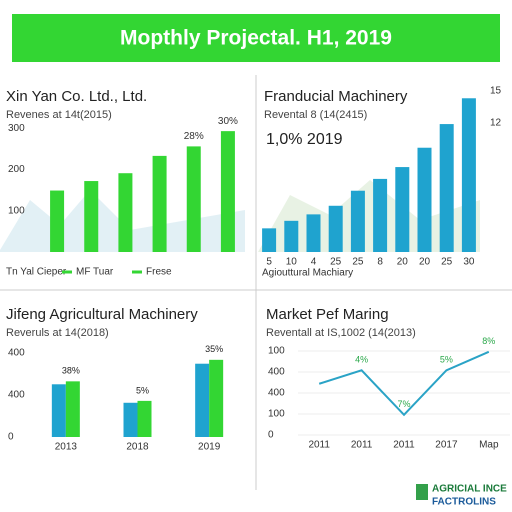 This screenshot has height=512, width=512. What do you see at coordinates (341, 333) in the screenshot?
I see `chart-subtitle: Reventall at IS,1002 (14(2013)` at bounding box center [341, 333].